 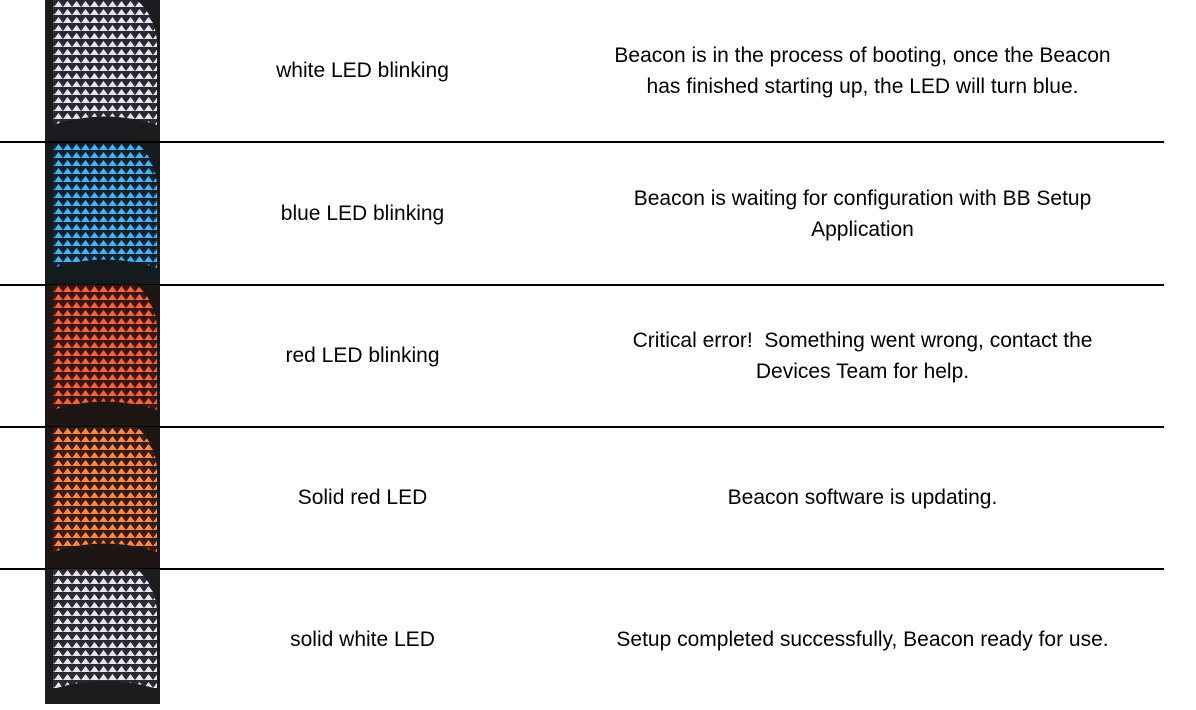 I want to click on state: blue LED blinking, so click(x=362, y=213).